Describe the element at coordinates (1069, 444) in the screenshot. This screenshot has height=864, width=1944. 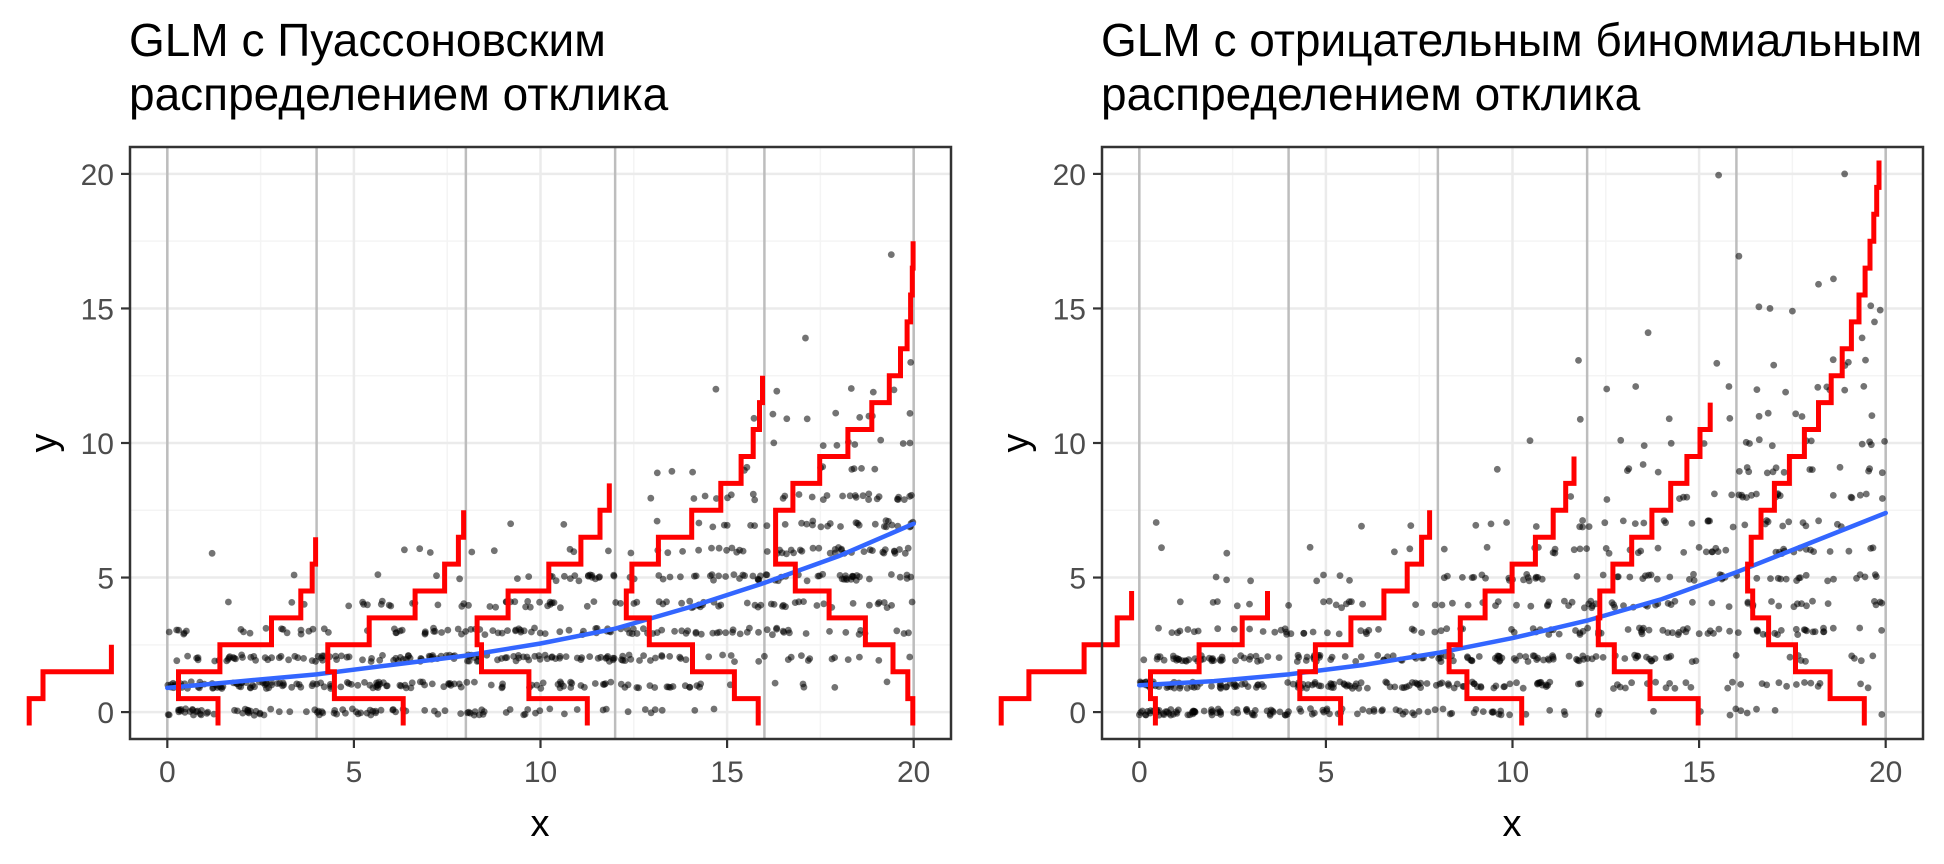
I see `y-tick-label: 10` at that location.